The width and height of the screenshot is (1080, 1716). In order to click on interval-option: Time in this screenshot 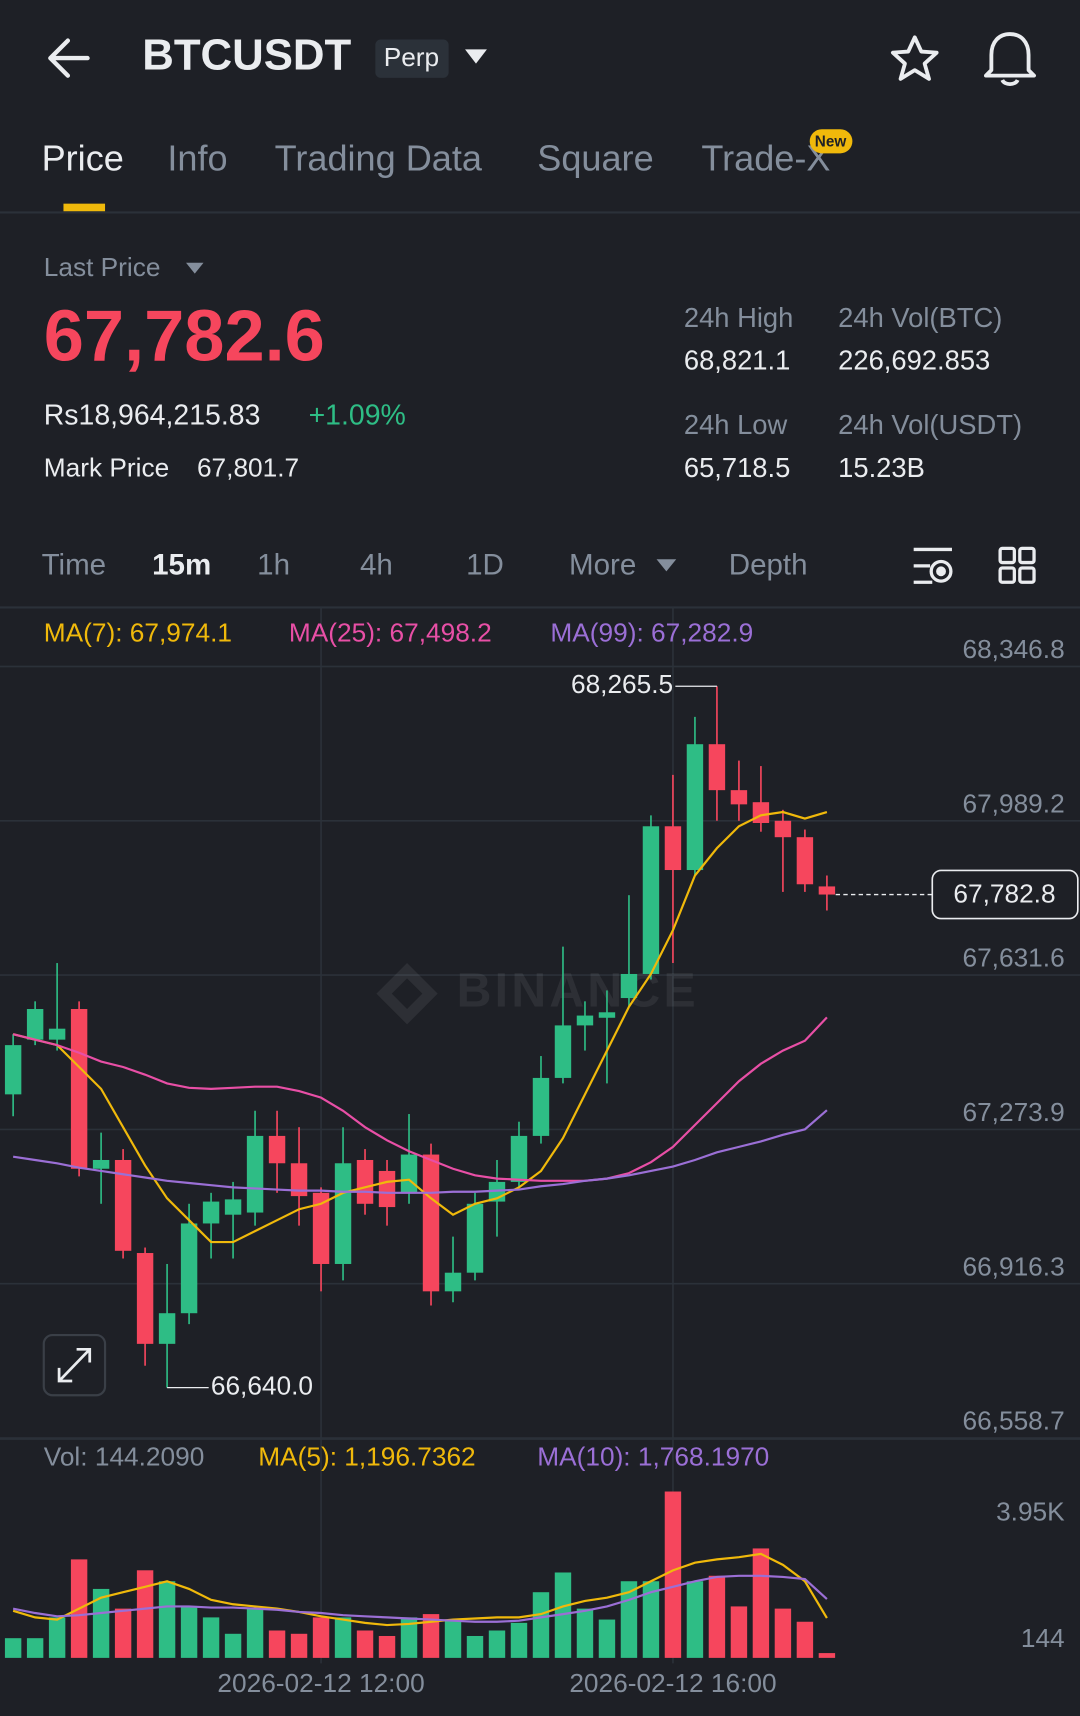, I will do `click(74, 565)`.